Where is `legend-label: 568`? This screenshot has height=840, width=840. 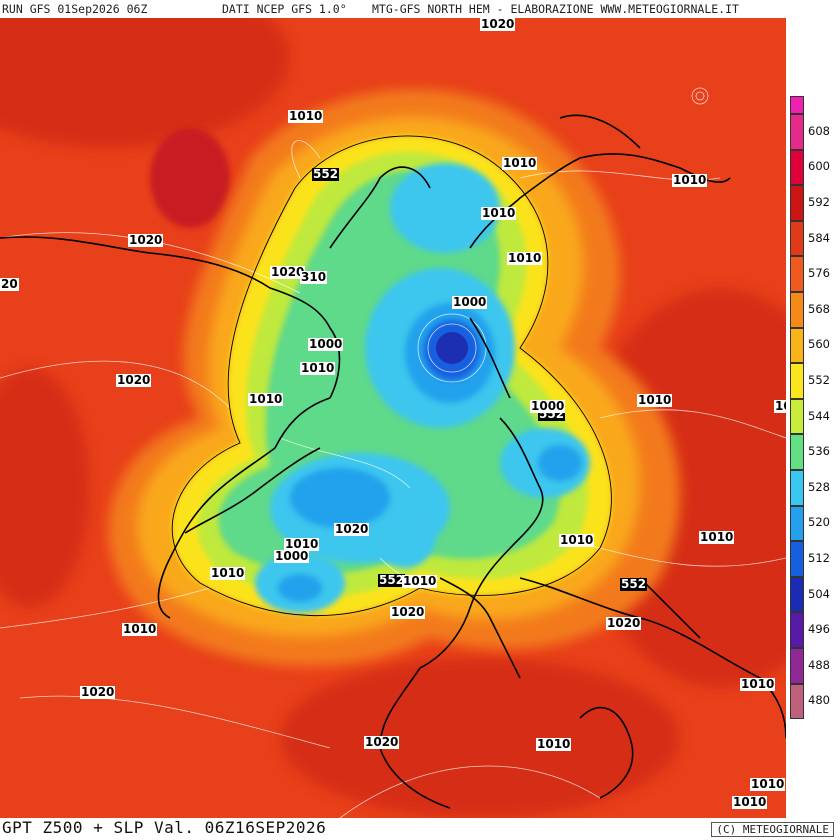 legend-label: 568 is located at coordinates (819, 308).